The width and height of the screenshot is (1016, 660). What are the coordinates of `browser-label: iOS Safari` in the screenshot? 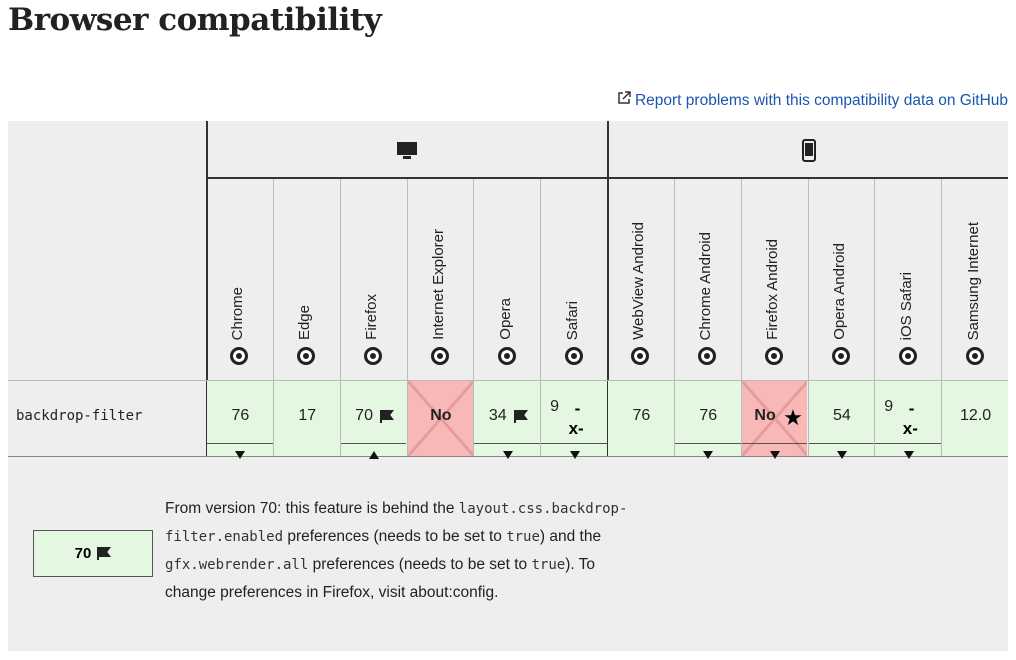 It's located at (906, 305).